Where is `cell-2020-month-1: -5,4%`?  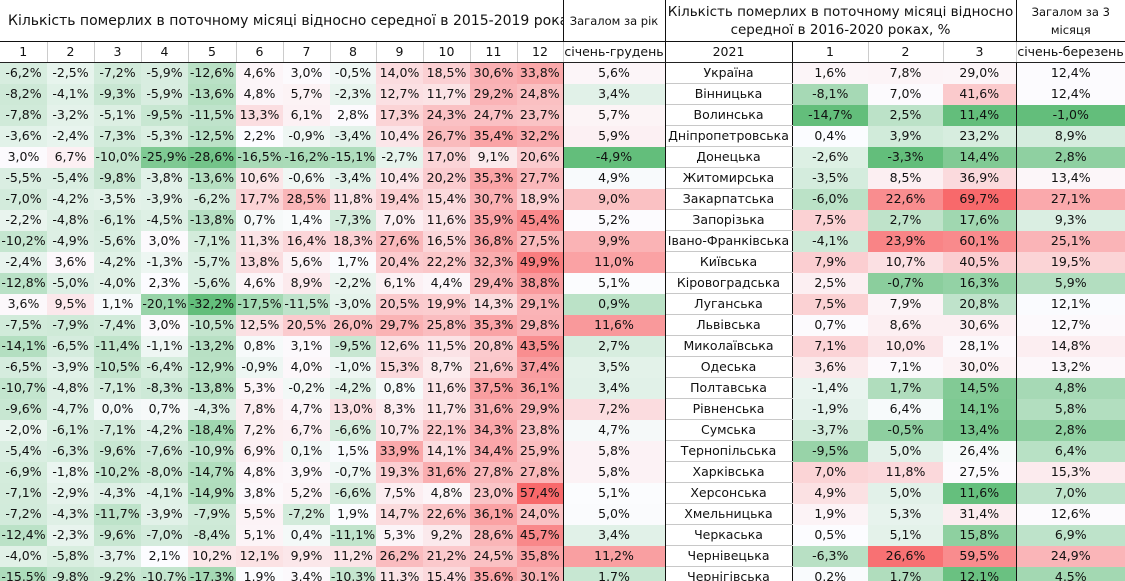
cell-2020-month-1: -5,4% is located at coordinates (23, 451).